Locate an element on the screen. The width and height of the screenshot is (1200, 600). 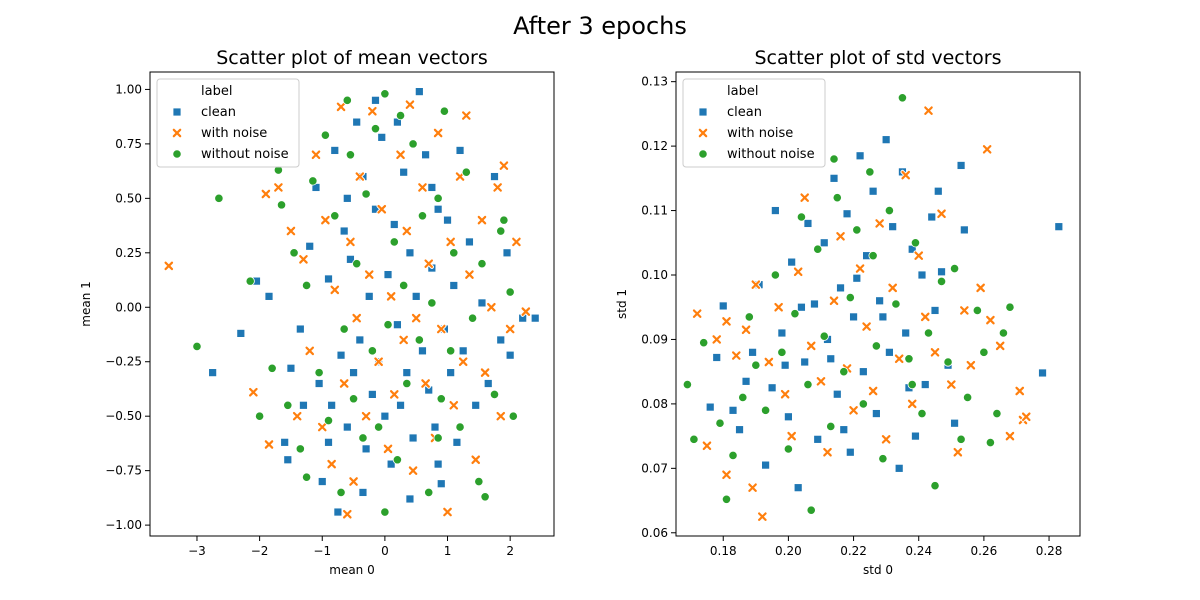
mean-chart-y-tick-label: 0.00 is located at coordinates (128, 307).